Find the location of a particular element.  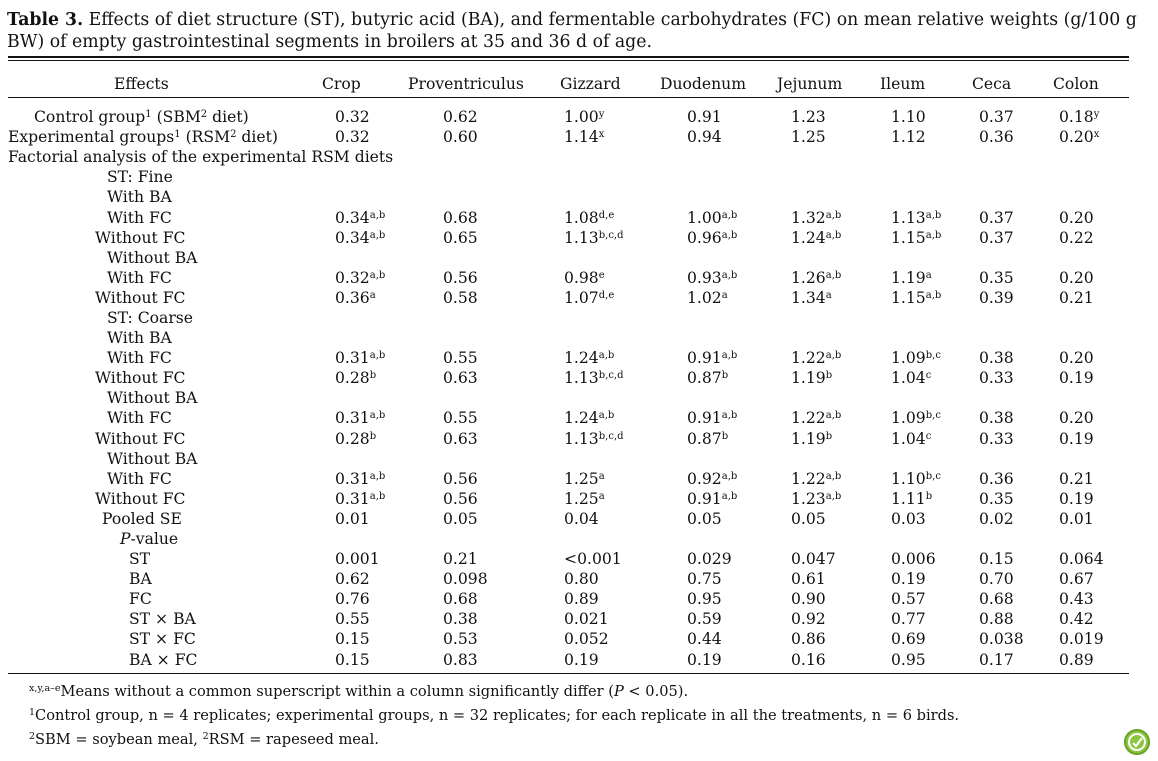

table-cell: 0.63 is located at coordinates (466, 439).